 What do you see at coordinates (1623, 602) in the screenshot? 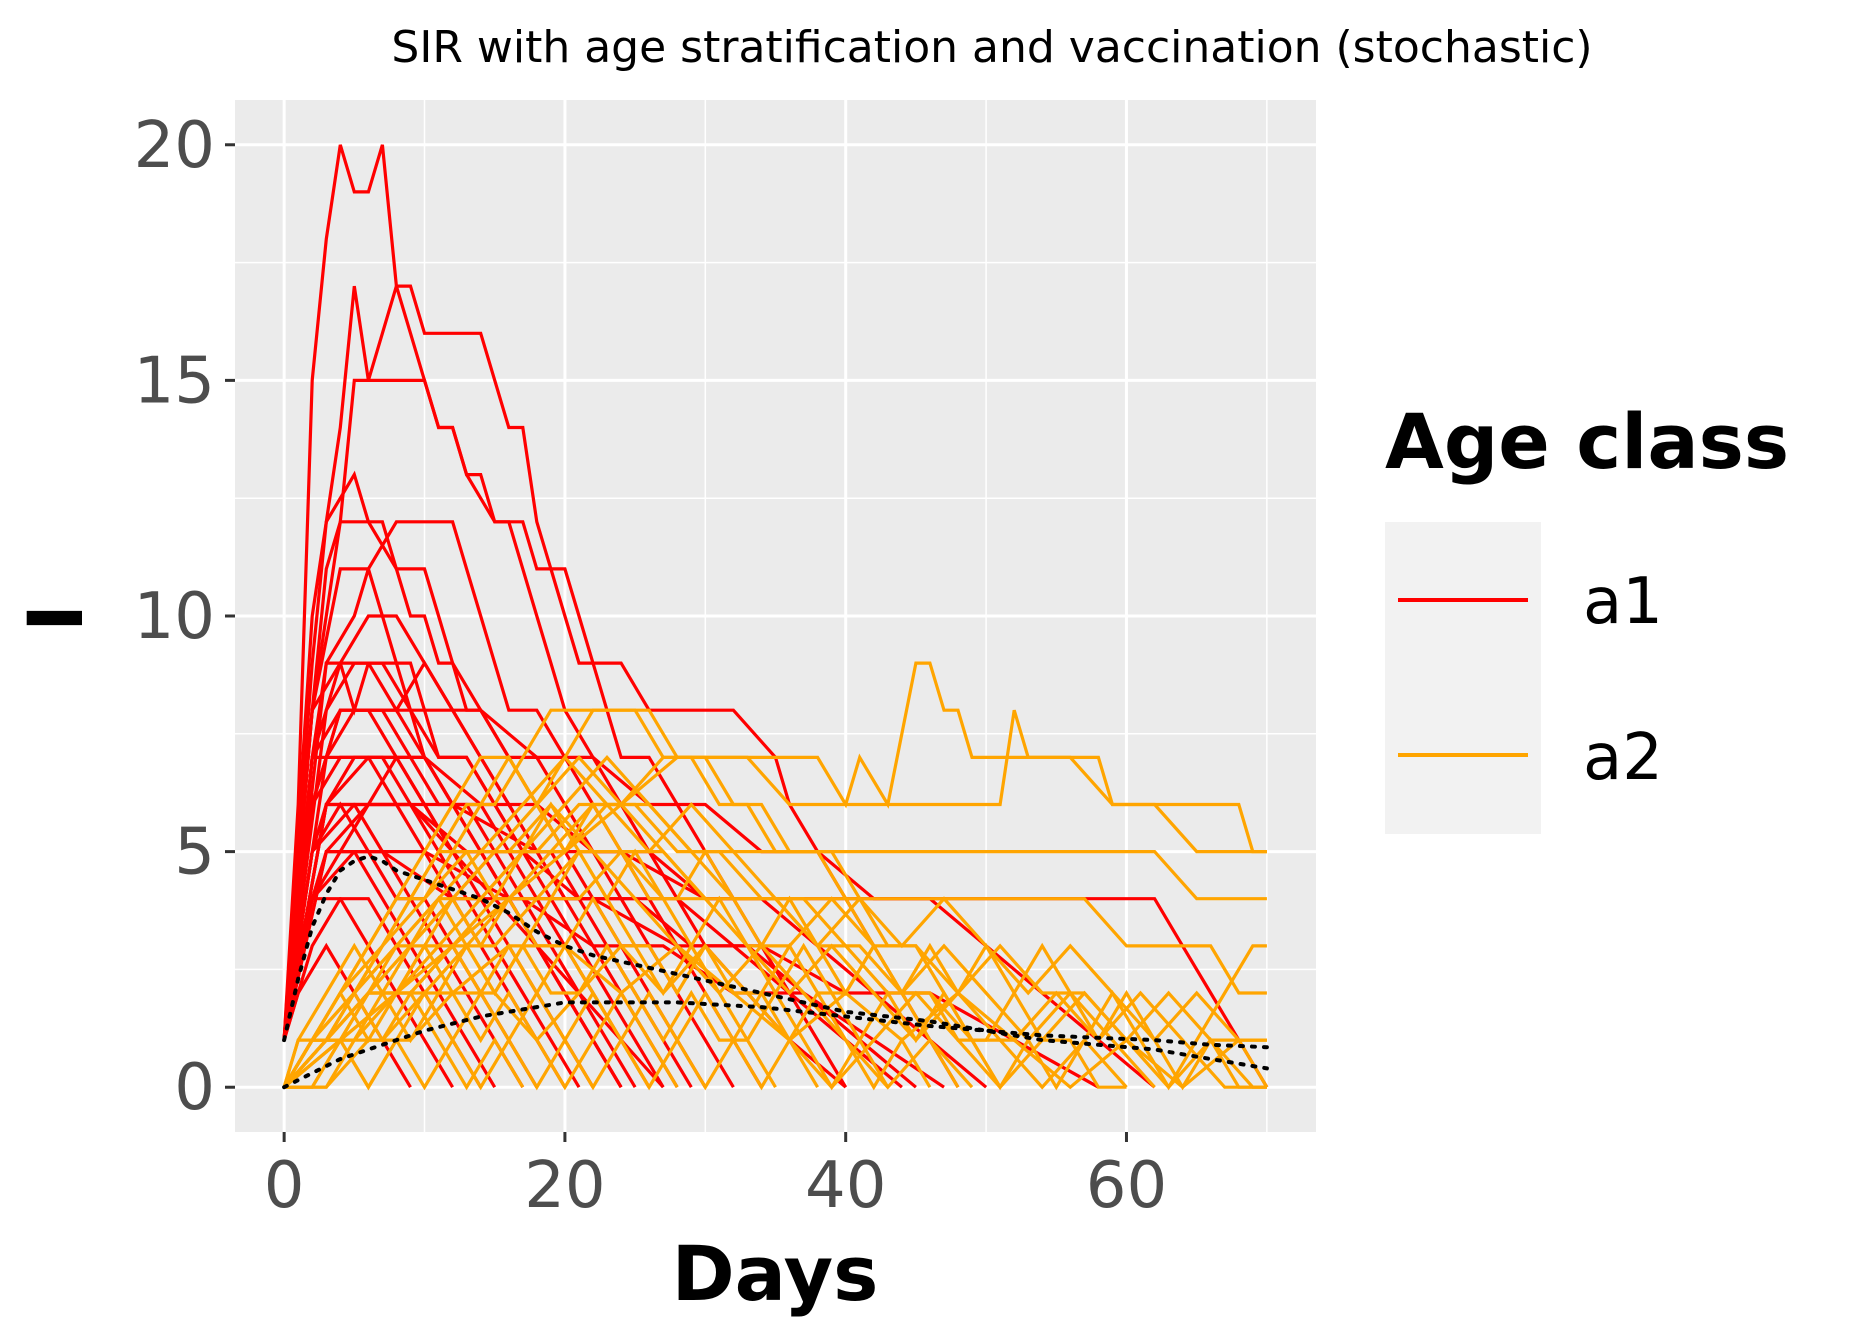
I see `legend-label-a1: a1` at bounding box center [1623, 602].